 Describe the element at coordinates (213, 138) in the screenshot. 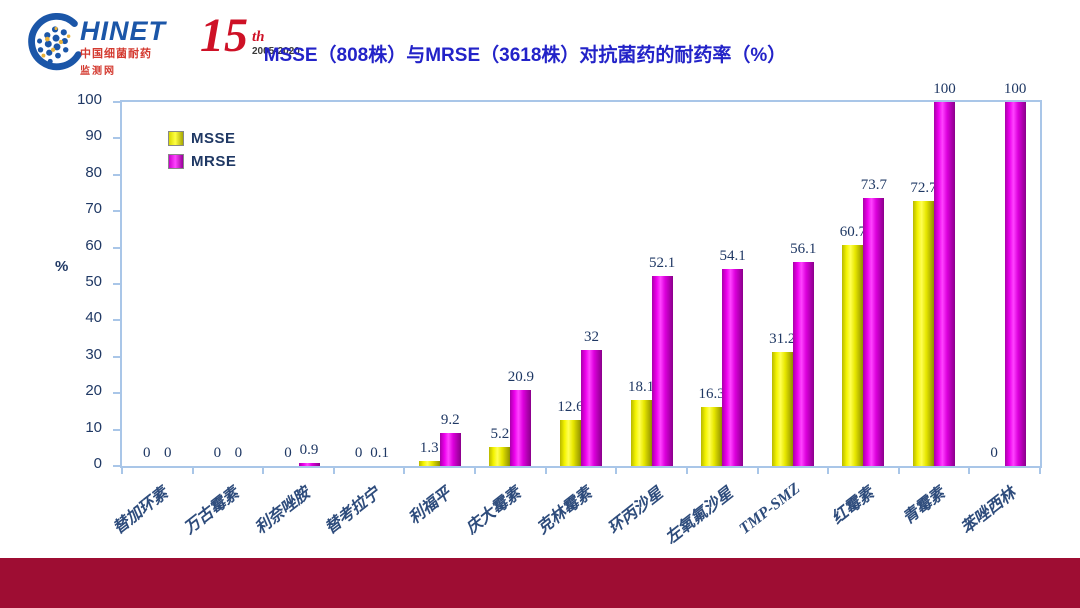

I see `legend-label-msse: MSSE` at that location.